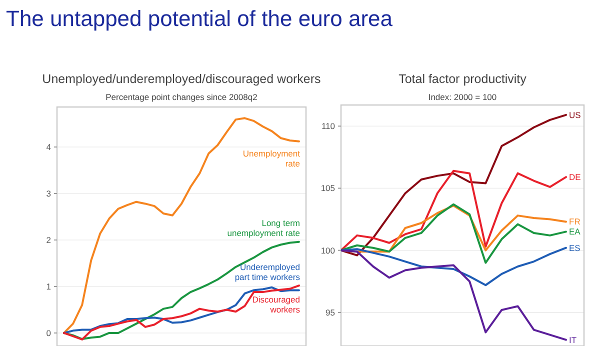 The width and height of the screenshot is (614, 346). What do you see at coordinates (575, 115) in the screenshot?
I see `series-label: US` at bounding box center [575, 115].